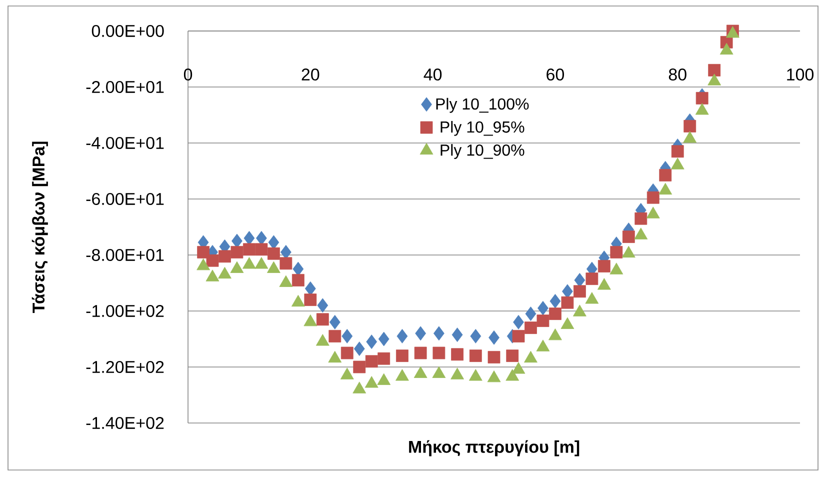  Describe the element at coordinates (125, 311) in the screenshot. I see `y-tick-label: -1.00E+02` at that location.